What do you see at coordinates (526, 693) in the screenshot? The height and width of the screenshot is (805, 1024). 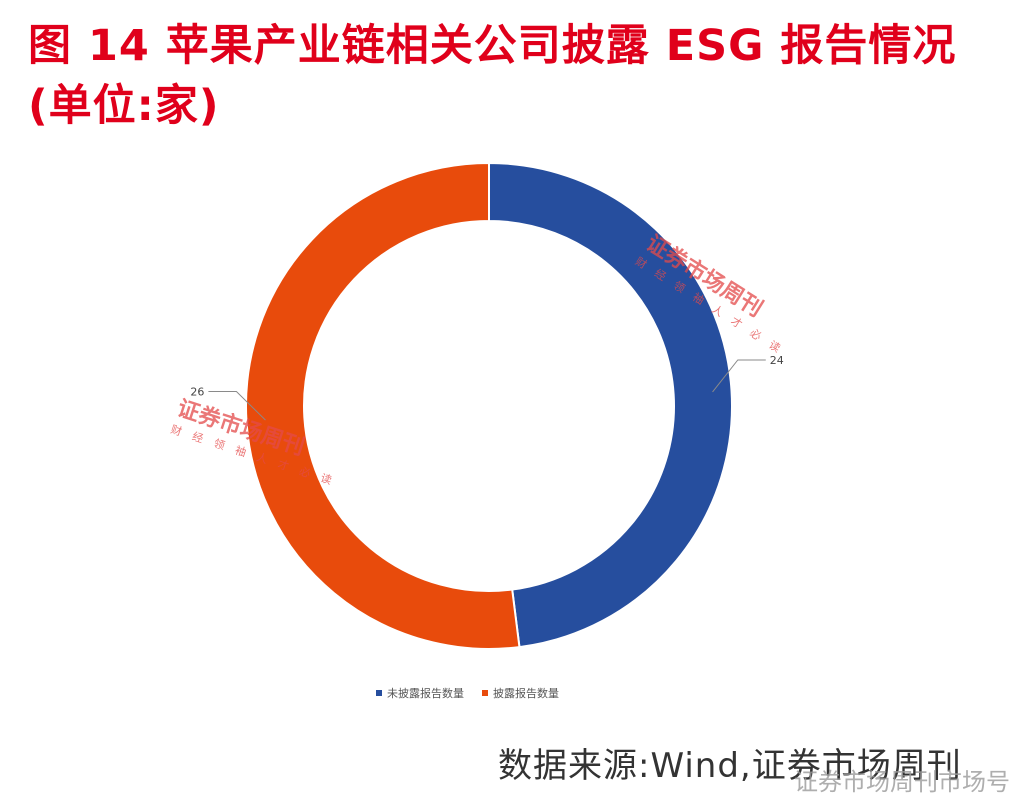 I see `legend-label: 披露报告数量` at bounding box center [526, 693].